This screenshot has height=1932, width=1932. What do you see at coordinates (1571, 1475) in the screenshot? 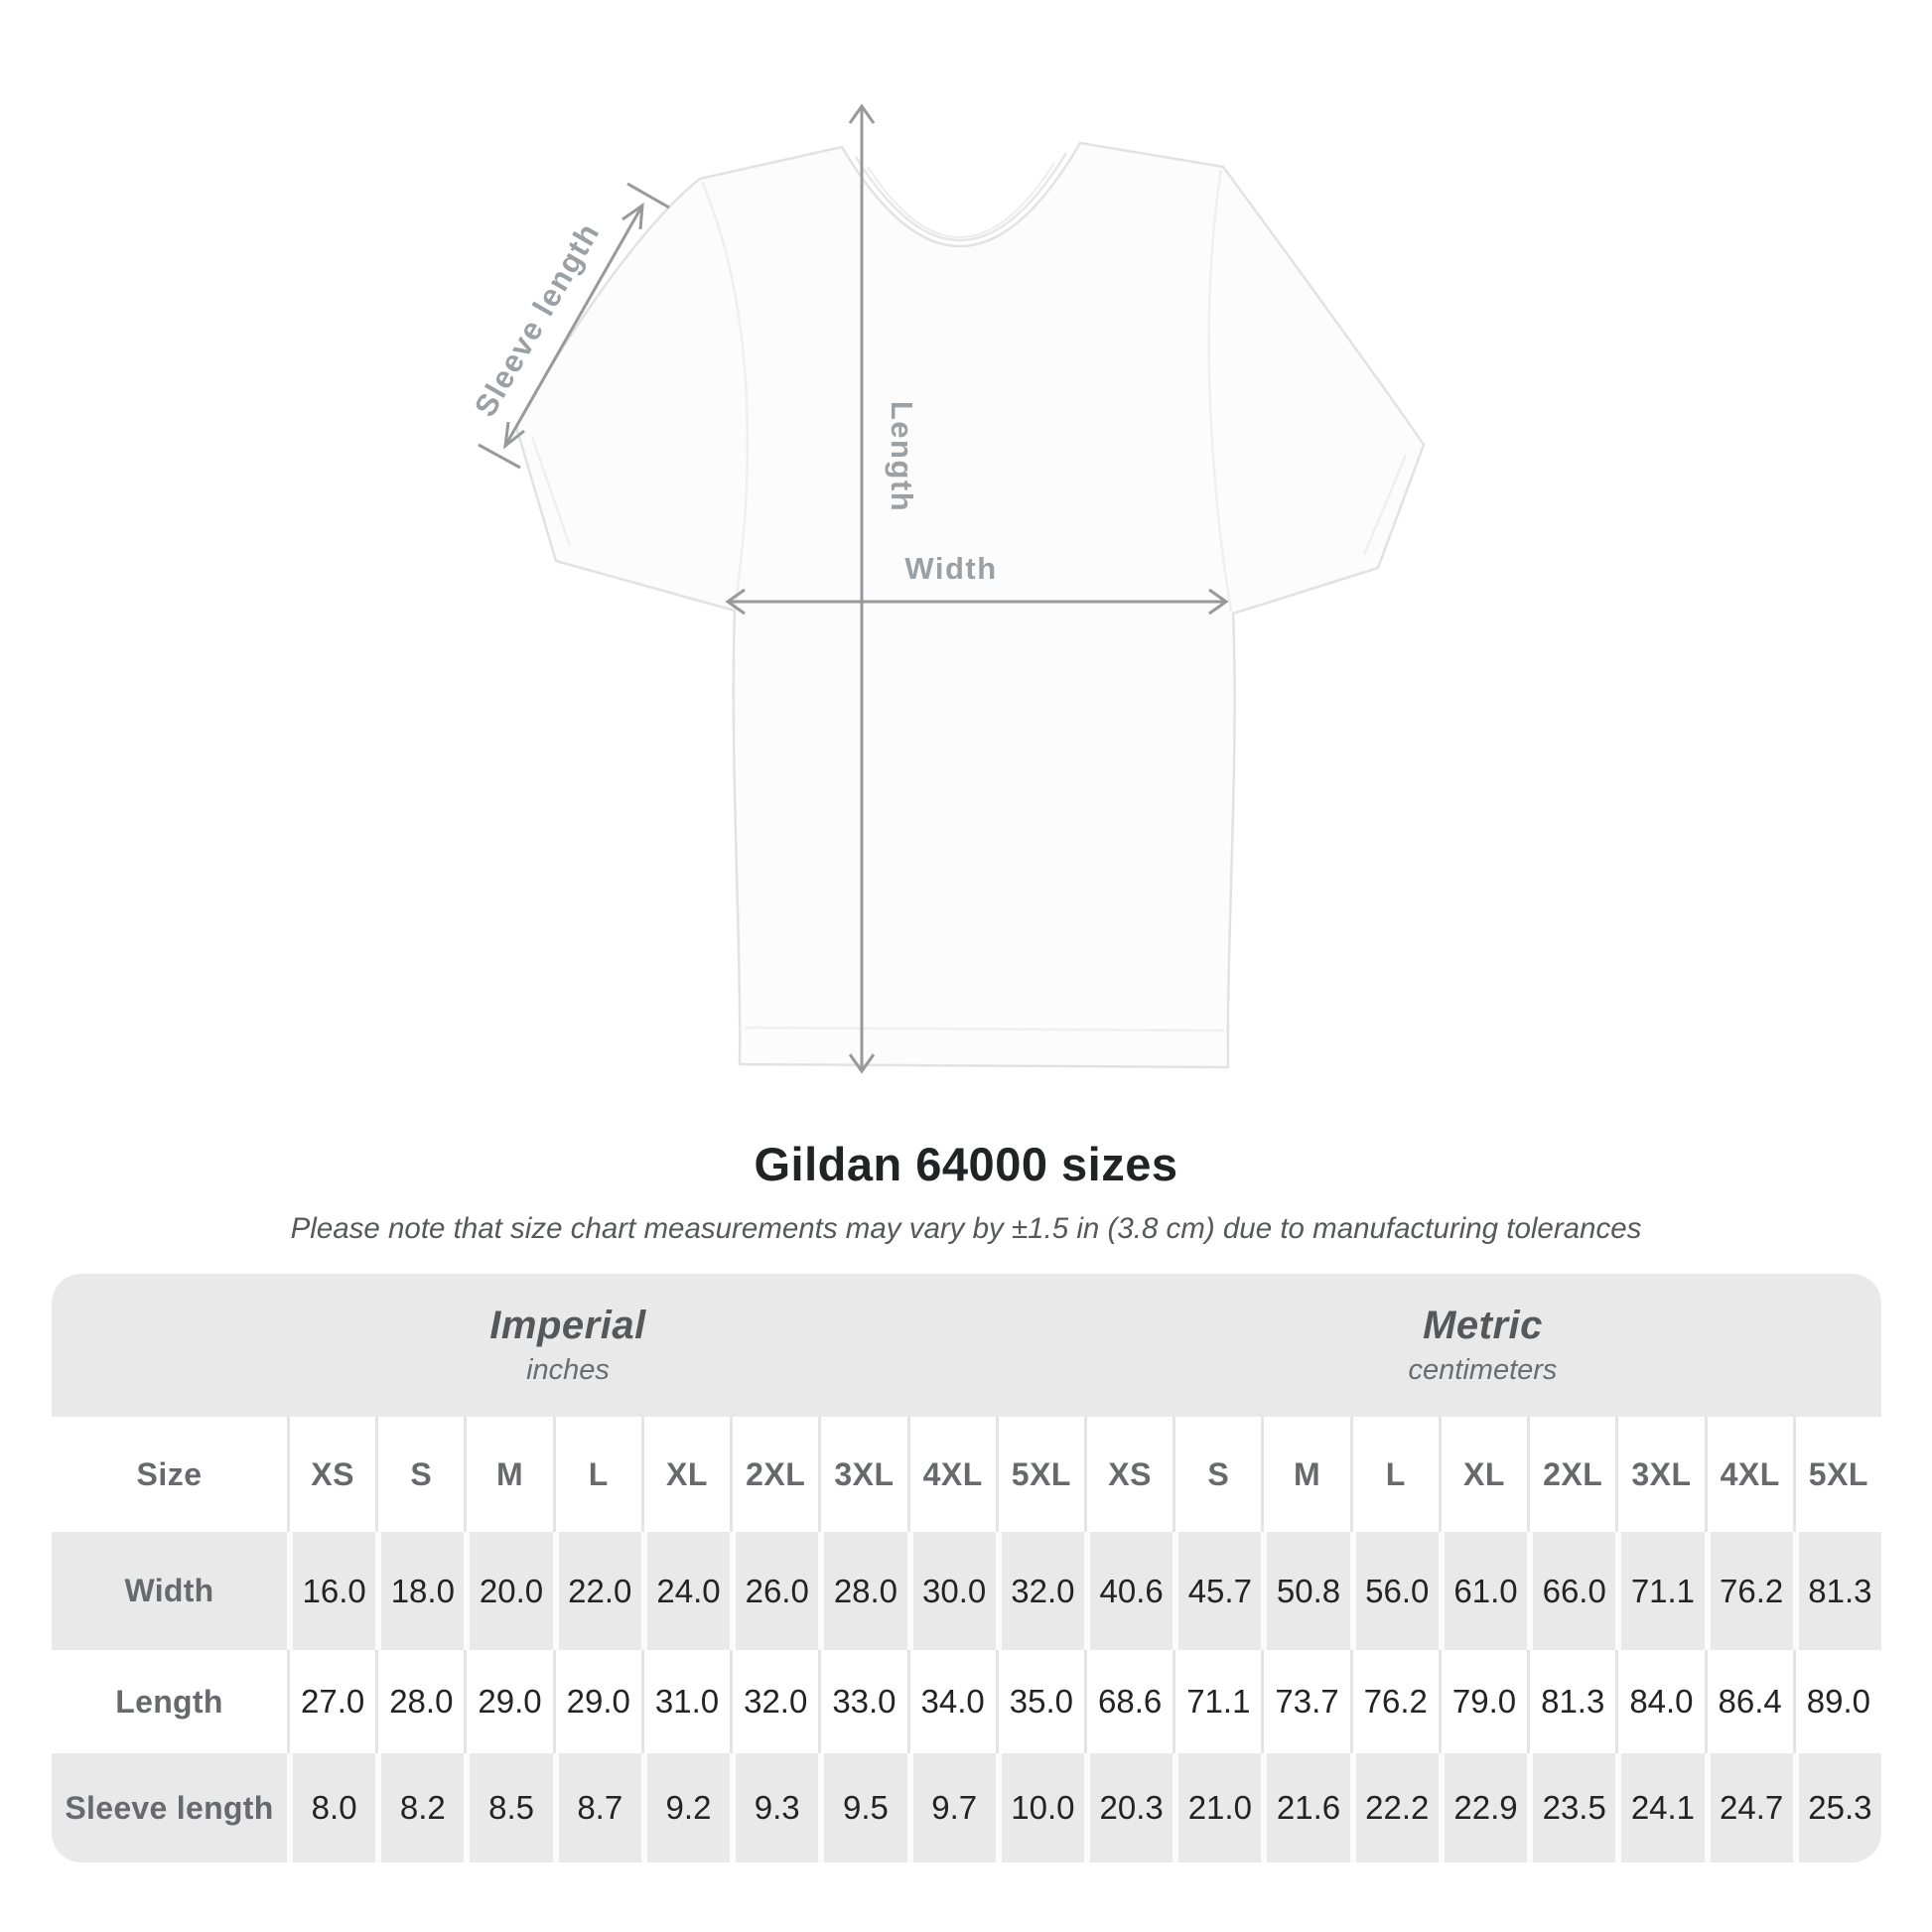
I see `col-header-metric-2xl: 2XL` at bounding box center [1571, 1475].